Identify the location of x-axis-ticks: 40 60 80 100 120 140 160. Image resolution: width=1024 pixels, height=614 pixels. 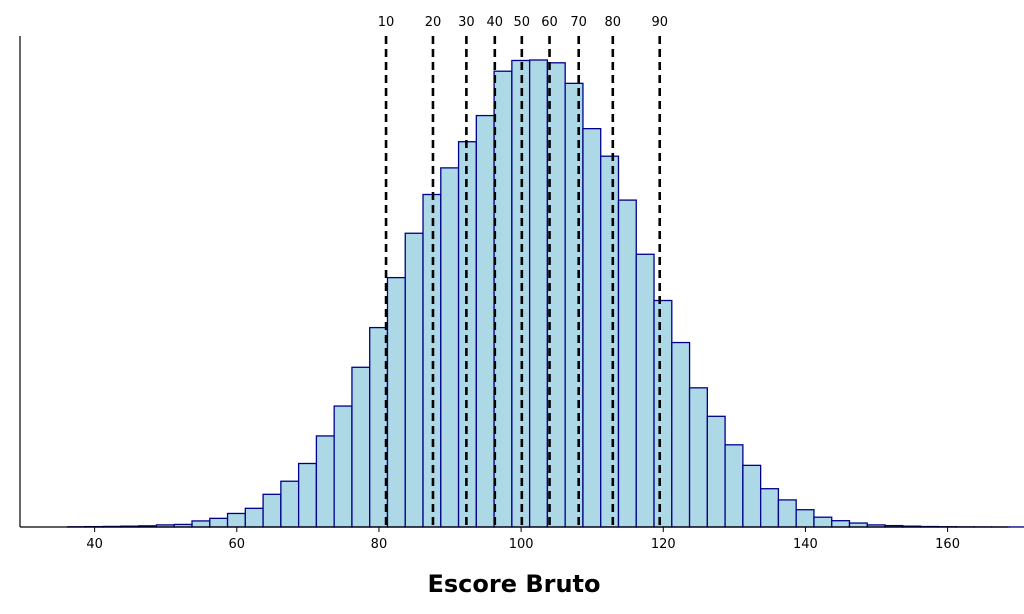
(523, 539).